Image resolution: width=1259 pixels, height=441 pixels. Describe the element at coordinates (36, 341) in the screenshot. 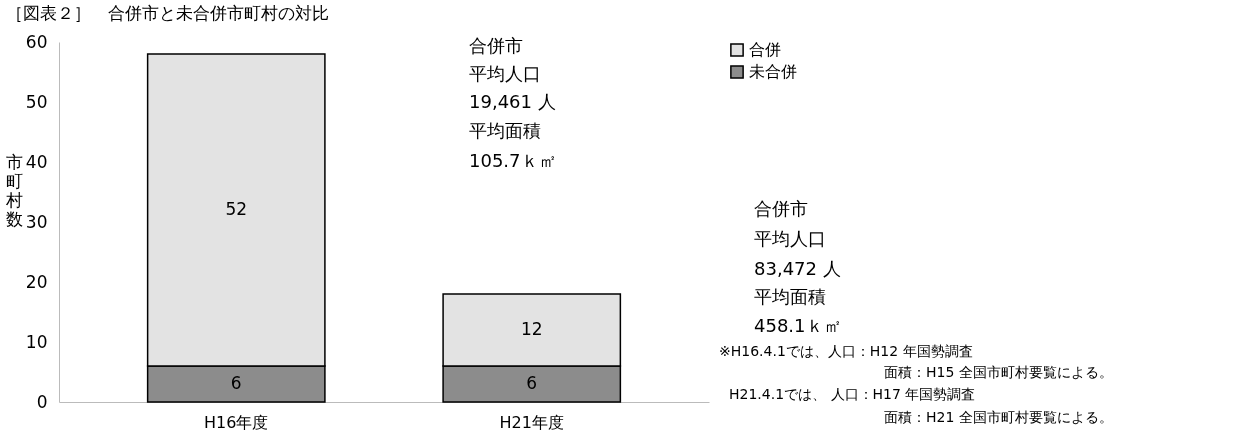

I see `y-tick-label: 10` at that location.